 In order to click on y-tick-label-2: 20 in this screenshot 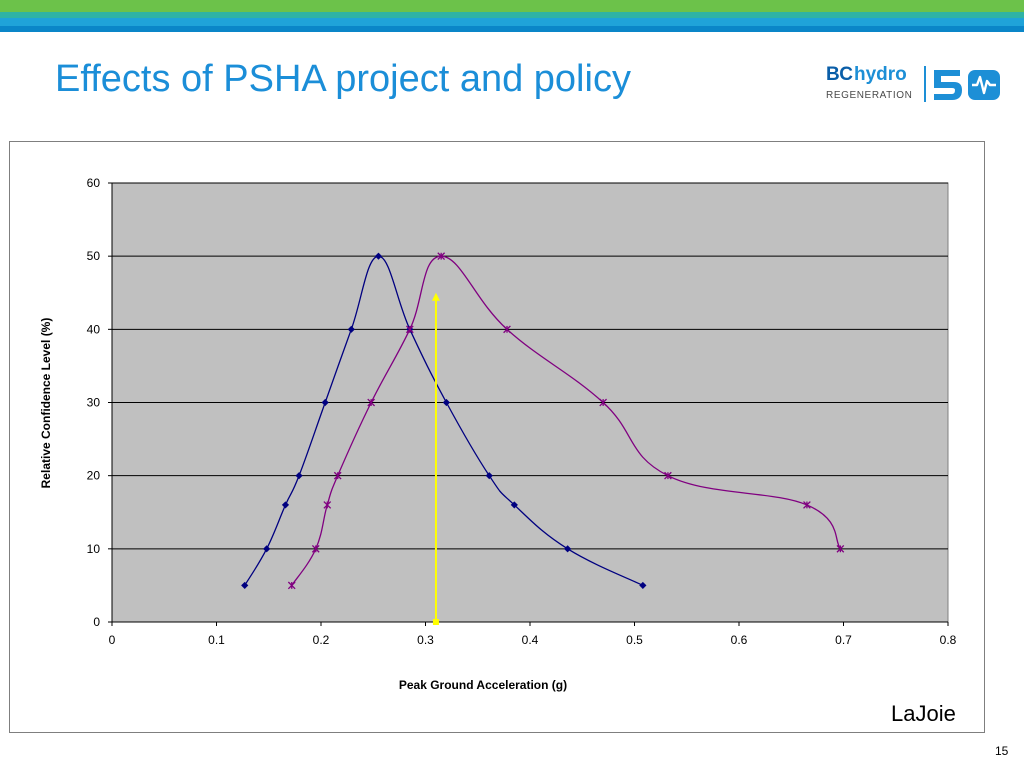, I will do `click(94, 476)`.